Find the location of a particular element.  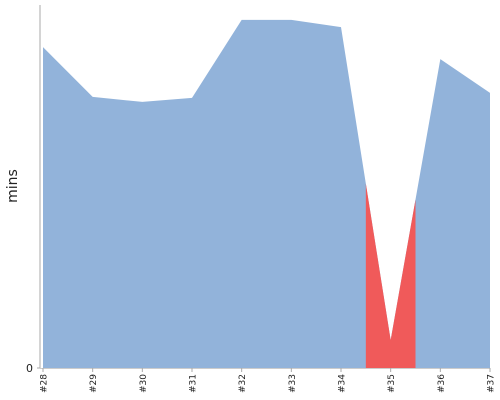

x-tick-label: #37 is located at coordinates (492, 383).